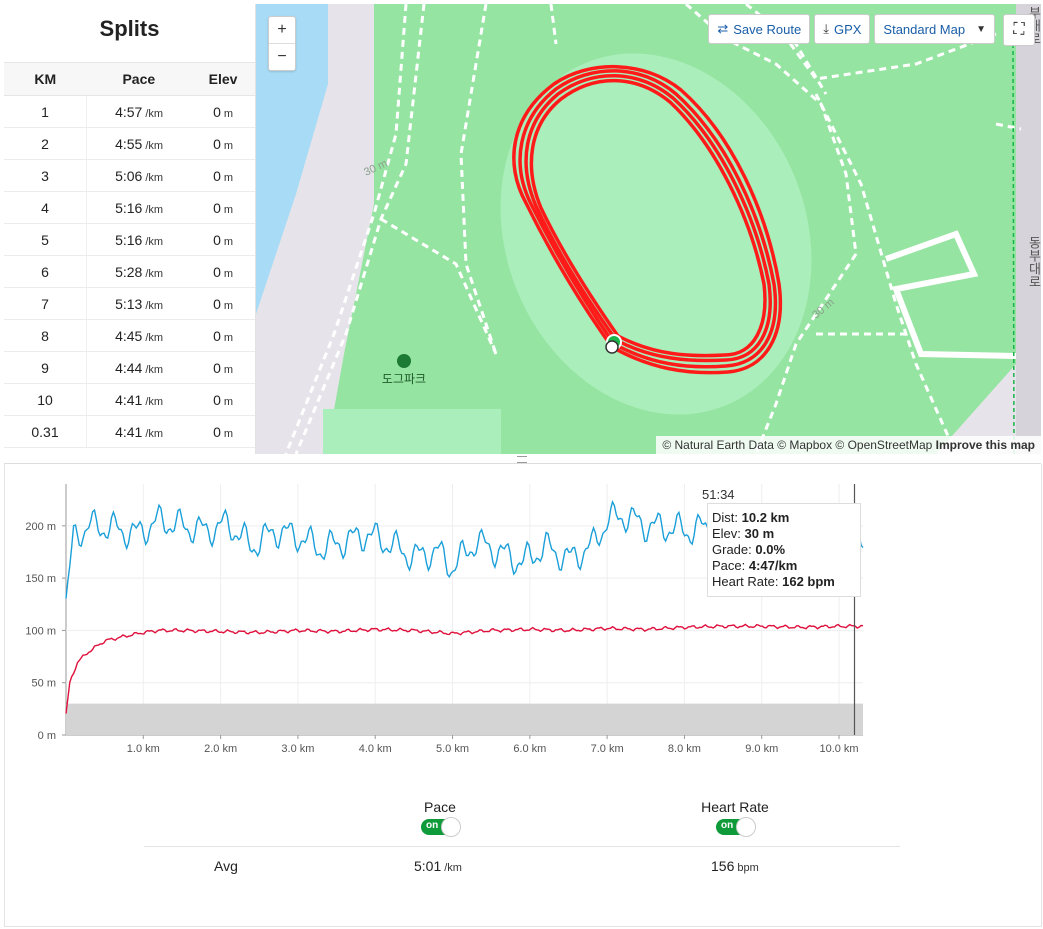 This screenshot has width=1043, height=929. Describe the element at coordinates (746, 827) in the screenshot. I see `toggle-knob` at that location.